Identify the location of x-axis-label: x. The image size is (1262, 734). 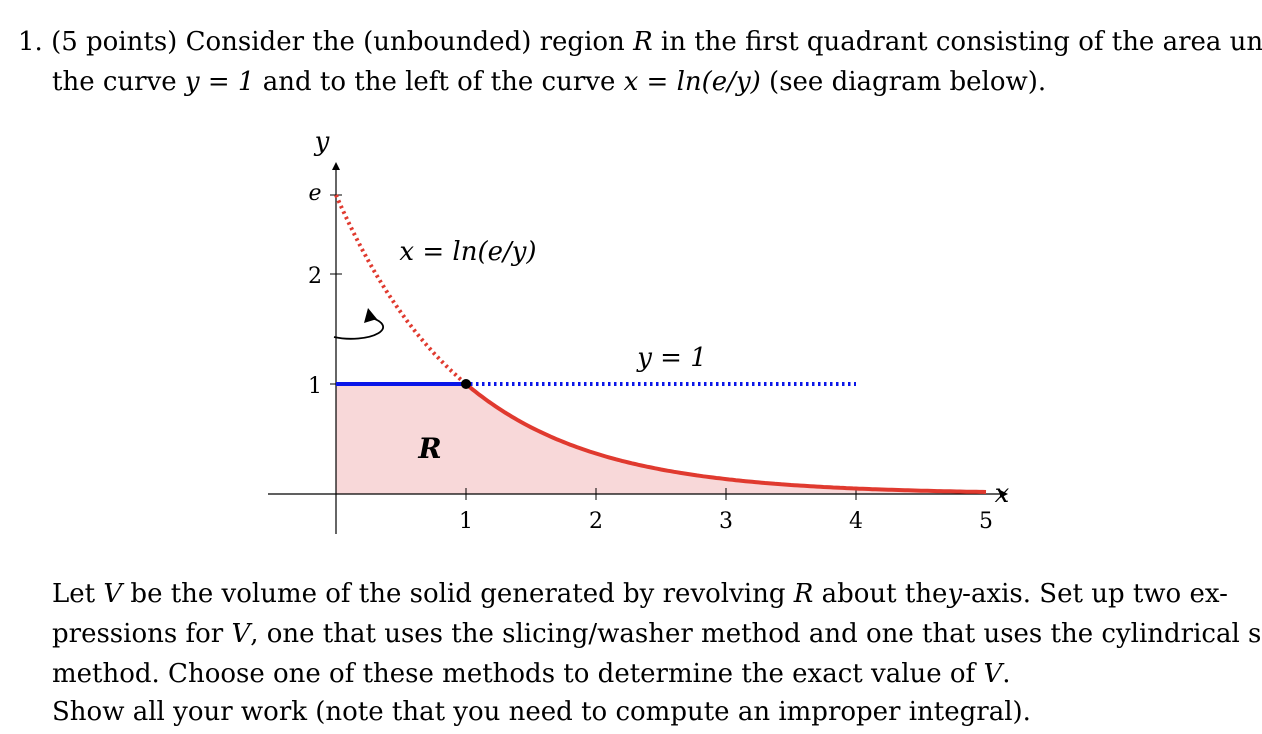
(1002, 494).